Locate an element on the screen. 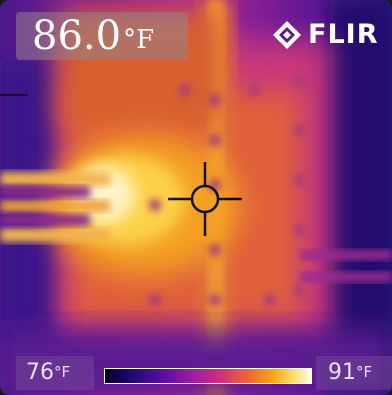 Image resolution: width=392 pixels, height=395 pixels. scale-min-unit: °F is located at coordinates (62, 372).